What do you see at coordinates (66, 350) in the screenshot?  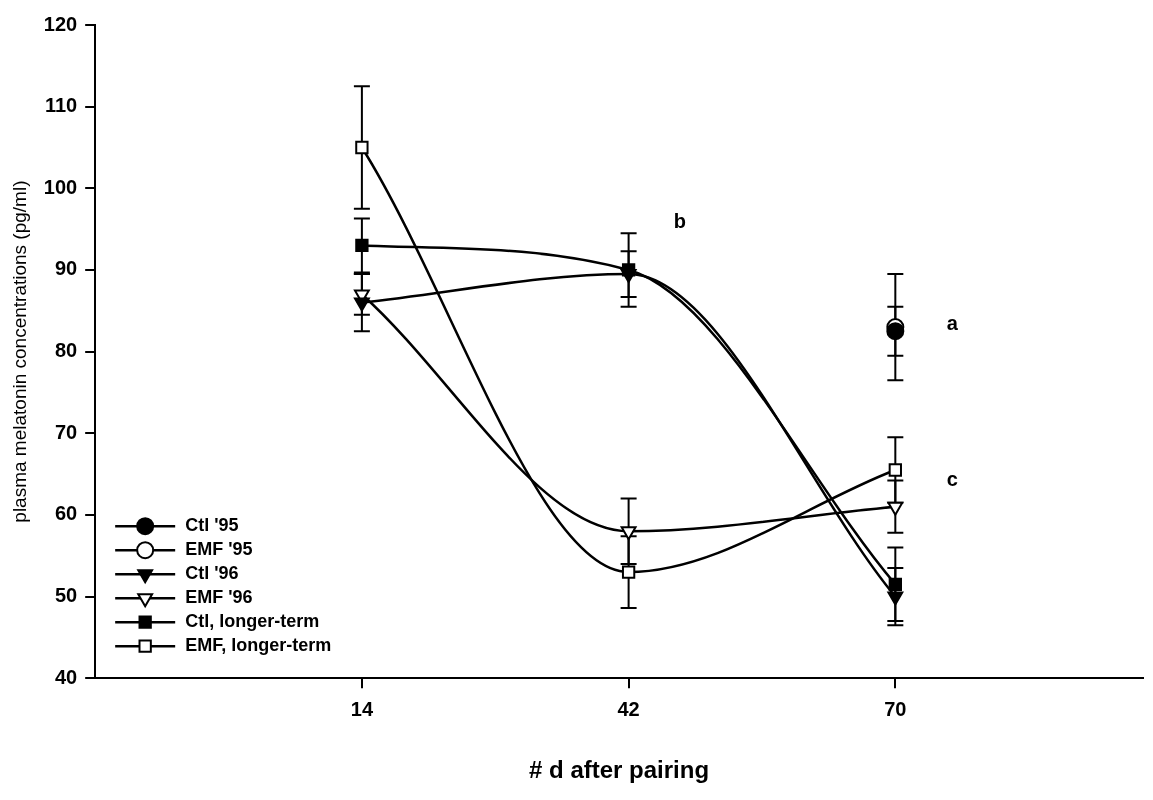 I see `y-tick-label: 80` at bounding box center [66, 350].